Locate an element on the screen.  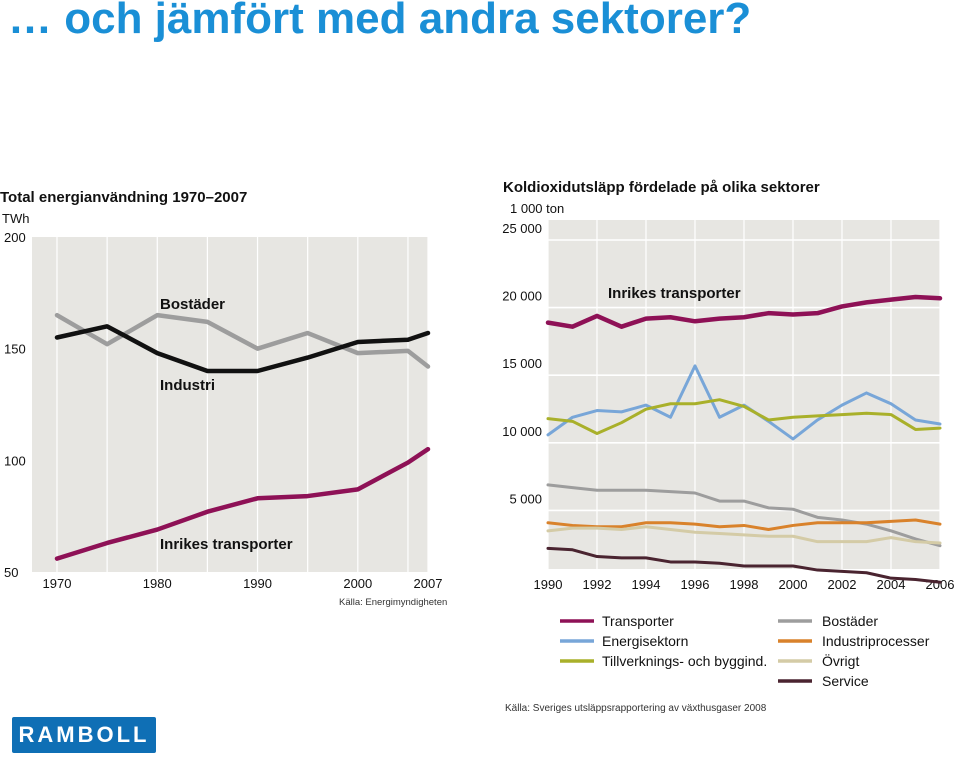
co2-x-tick-label: 1990 is located at coordinates (548, 584).